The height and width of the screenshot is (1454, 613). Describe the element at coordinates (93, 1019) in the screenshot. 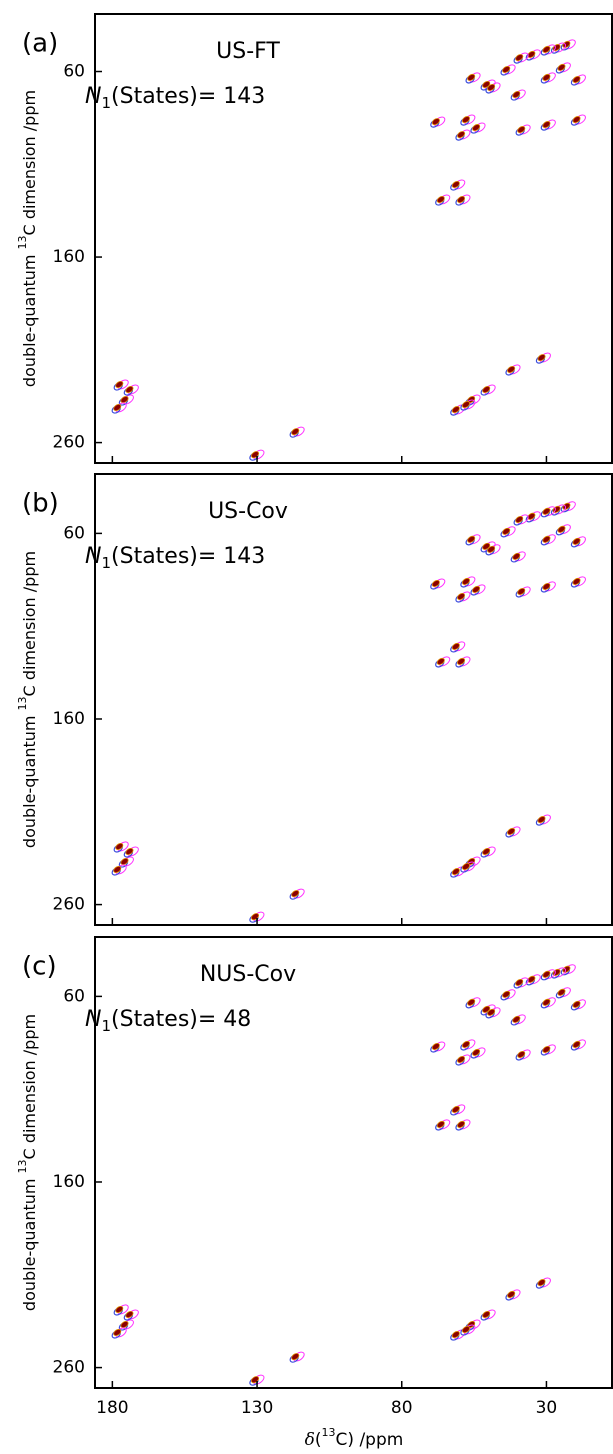

I see `annotation-symbol: N` at that location.